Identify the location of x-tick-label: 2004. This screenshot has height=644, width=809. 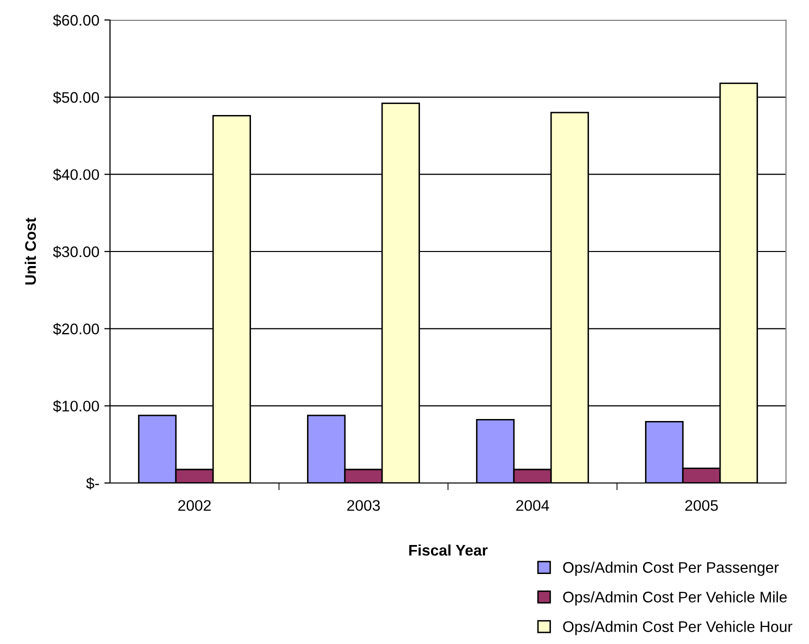
(533, 505).